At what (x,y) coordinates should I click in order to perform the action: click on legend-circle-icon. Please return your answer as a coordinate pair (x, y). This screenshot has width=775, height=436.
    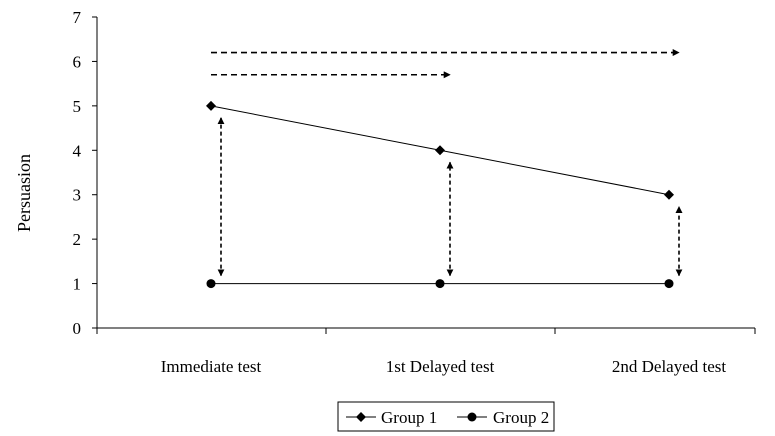
    Looking at the image, I should click on (472, 417).